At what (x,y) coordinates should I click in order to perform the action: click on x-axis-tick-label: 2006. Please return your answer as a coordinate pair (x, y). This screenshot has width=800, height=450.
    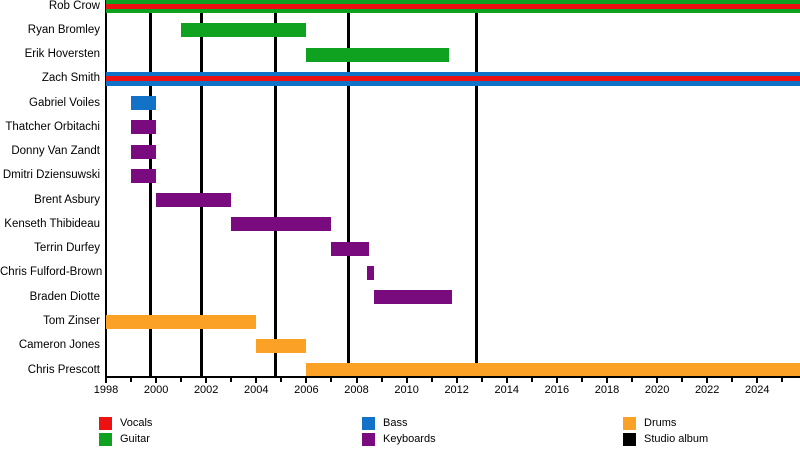
    Looking at the image, I should click on (306, 390).